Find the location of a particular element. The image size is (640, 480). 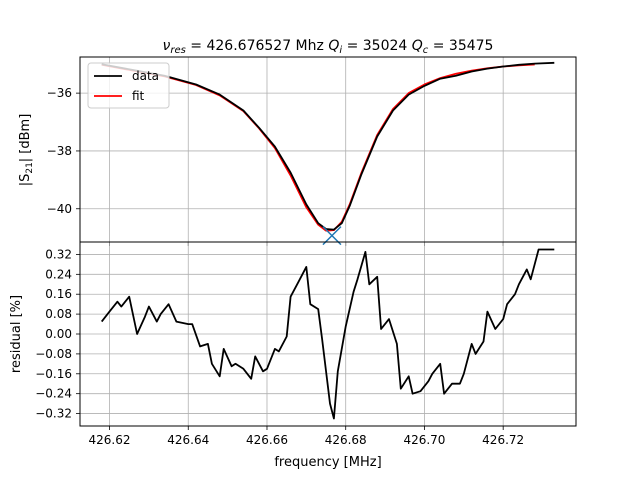

residual-ytick-label-8: 0.32 is located at coordinates (58, 254).